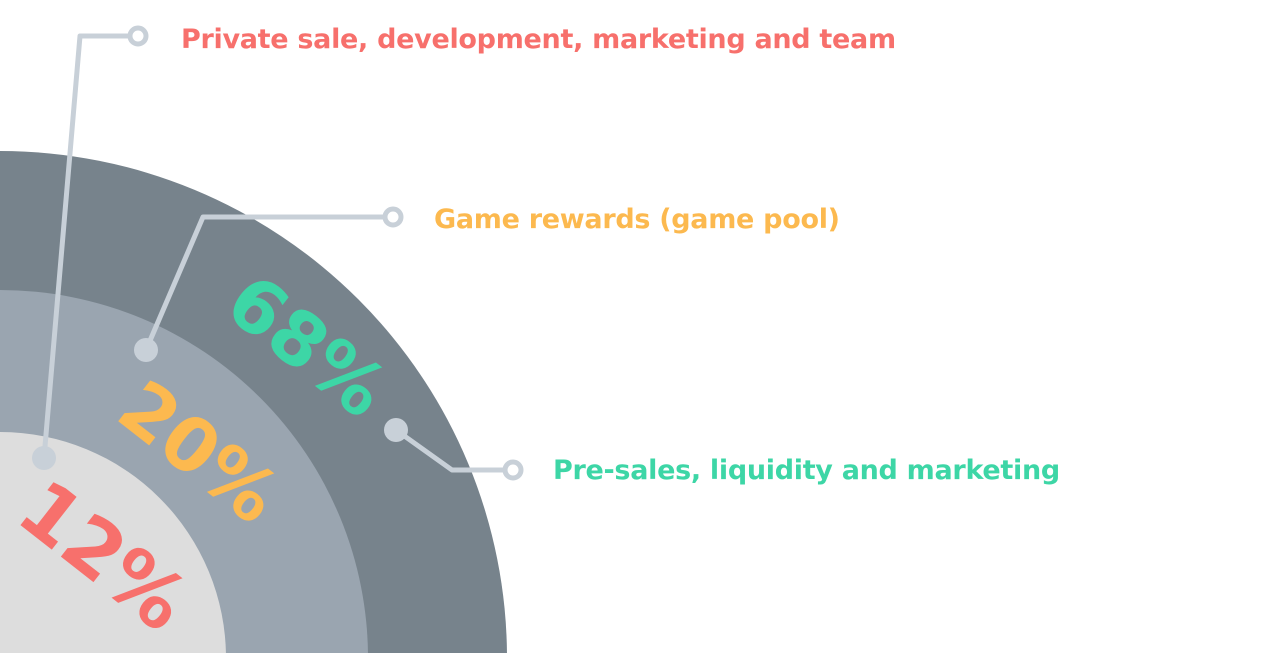 This screenshot has height=657, width=1267. I want to click on connector-game-rewards, so click(269, 284).